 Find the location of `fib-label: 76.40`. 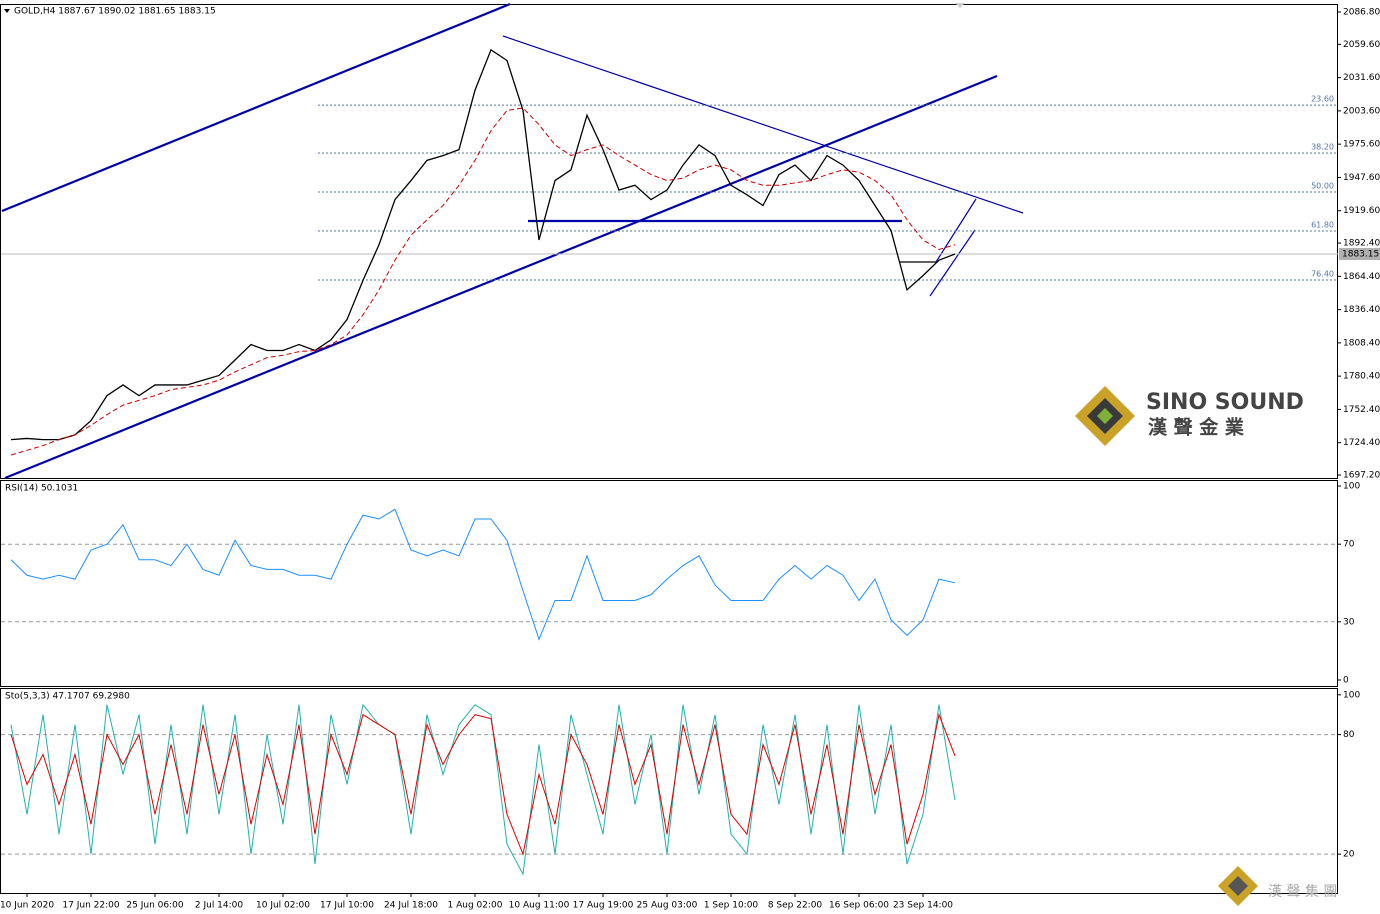

fib-label: 76.40 is located at coordinates (1322, 274).